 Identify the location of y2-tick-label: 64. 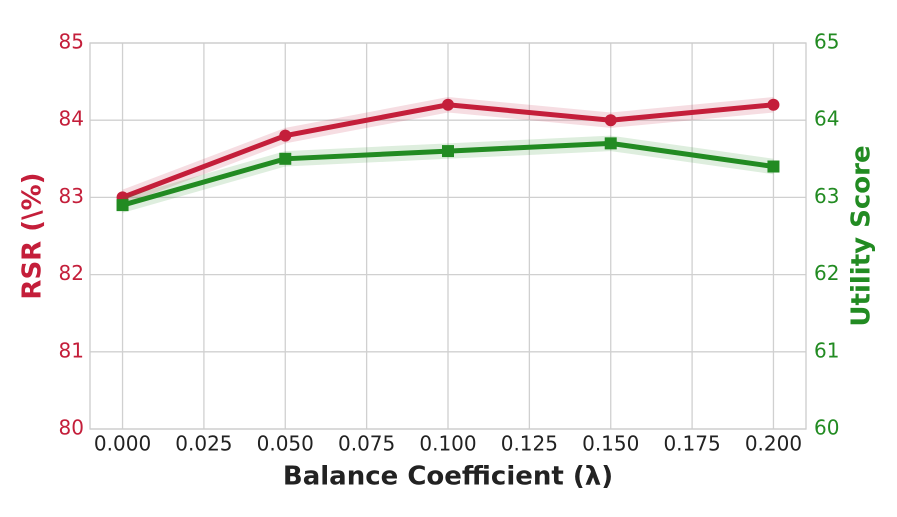
(826, 119).